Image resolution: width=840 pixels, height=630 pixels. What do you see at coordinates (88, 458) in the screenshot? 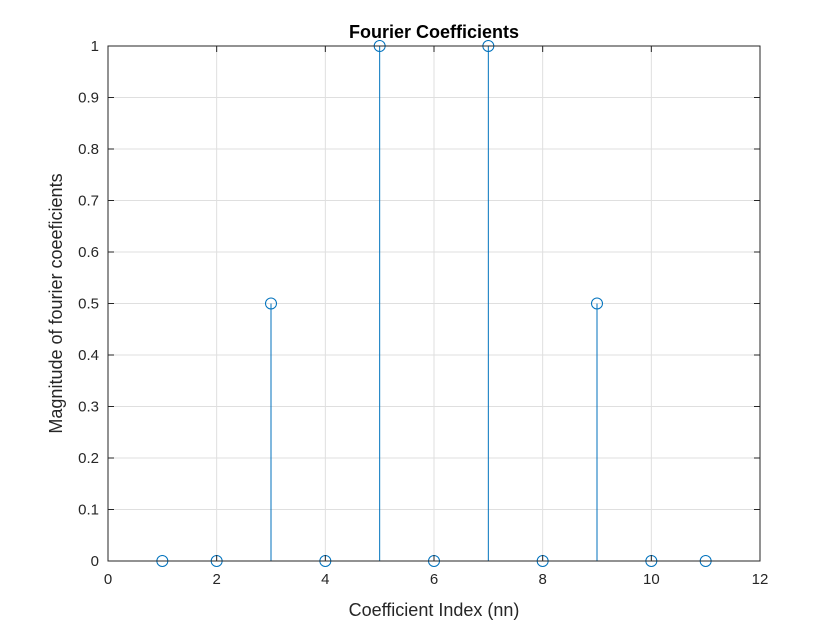
I see `y-tick-label: 0.2` at bounding box center [88, 458].